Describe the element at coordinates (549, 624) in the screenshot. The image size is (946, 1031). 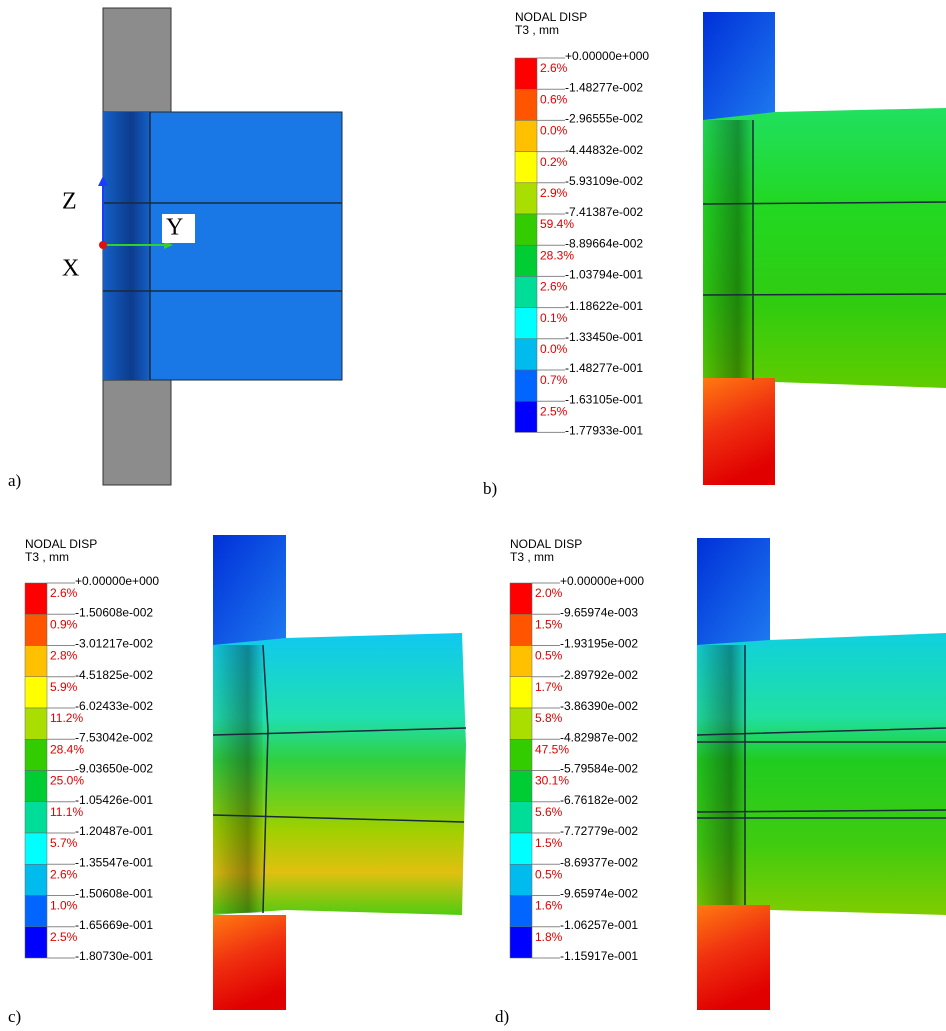
I see `percent-label: 1.5%` at that location.